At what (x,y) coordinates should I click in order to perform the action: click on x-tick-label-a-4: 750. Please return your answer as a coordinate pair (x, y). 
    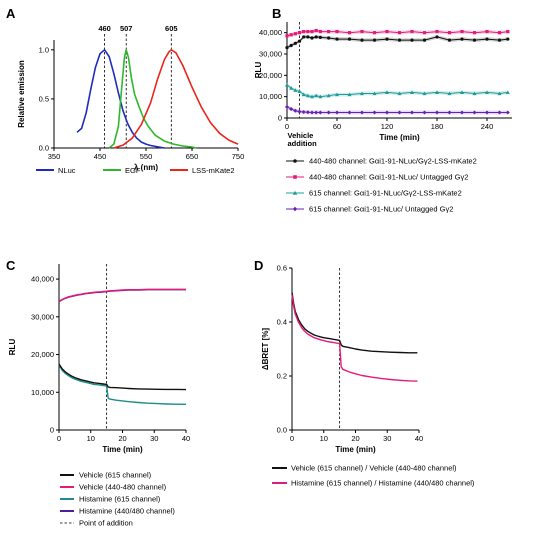
    Looking at the image, I should click on (238, 156).